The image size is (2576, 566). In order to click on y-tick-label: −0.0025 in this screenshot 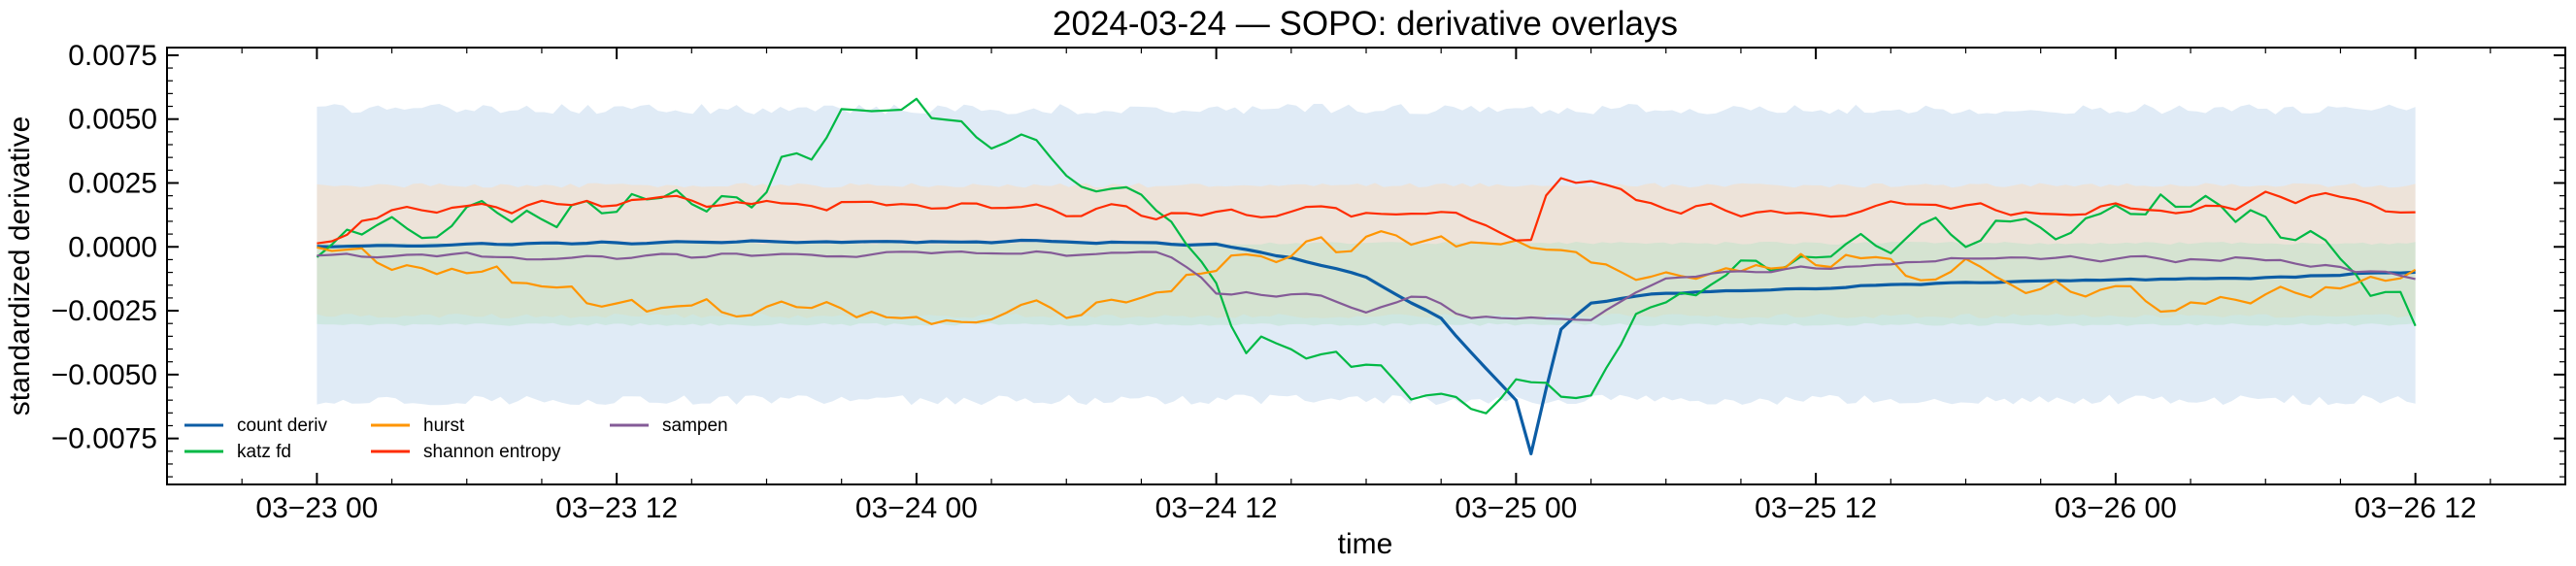, I will do `click(104, 311)`.